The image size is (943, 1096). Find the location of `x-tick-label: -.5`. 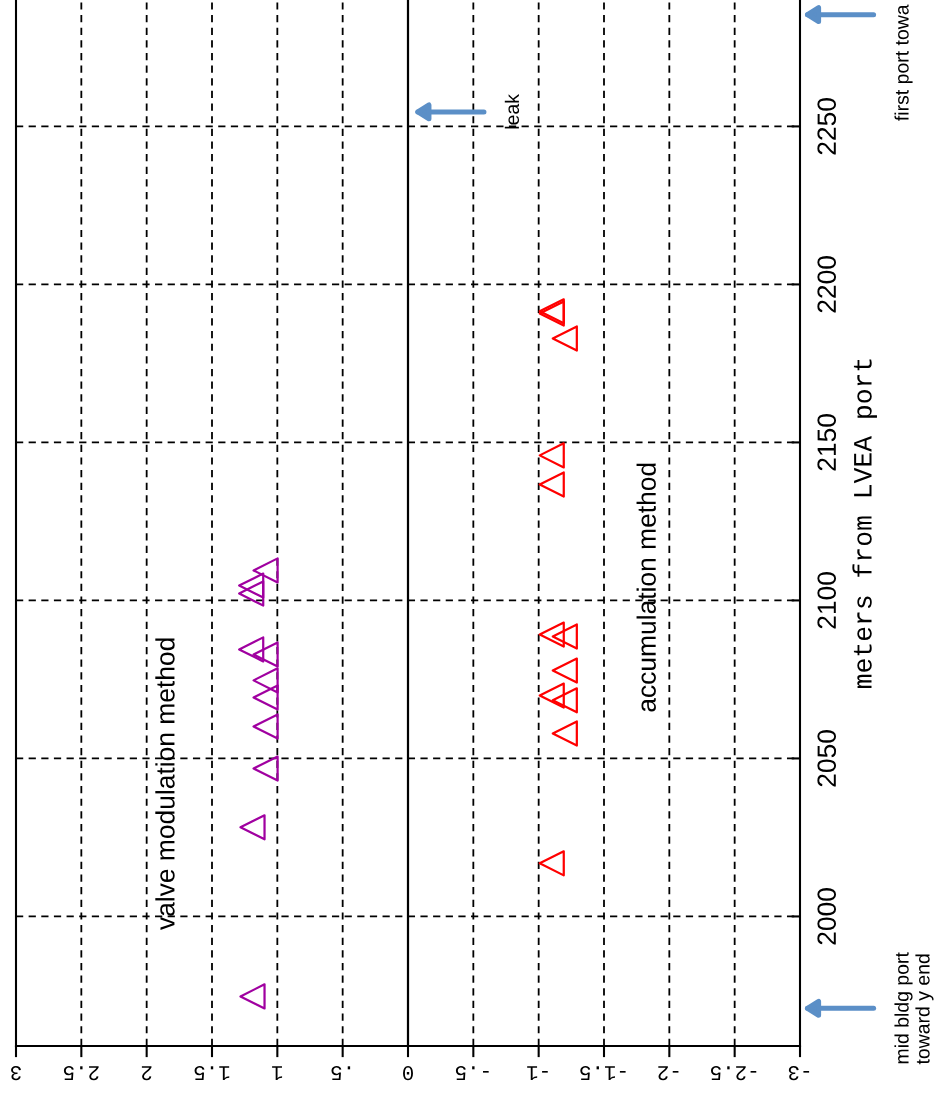

x-tick-label: -.5 is located at coordinates (472, 1073).